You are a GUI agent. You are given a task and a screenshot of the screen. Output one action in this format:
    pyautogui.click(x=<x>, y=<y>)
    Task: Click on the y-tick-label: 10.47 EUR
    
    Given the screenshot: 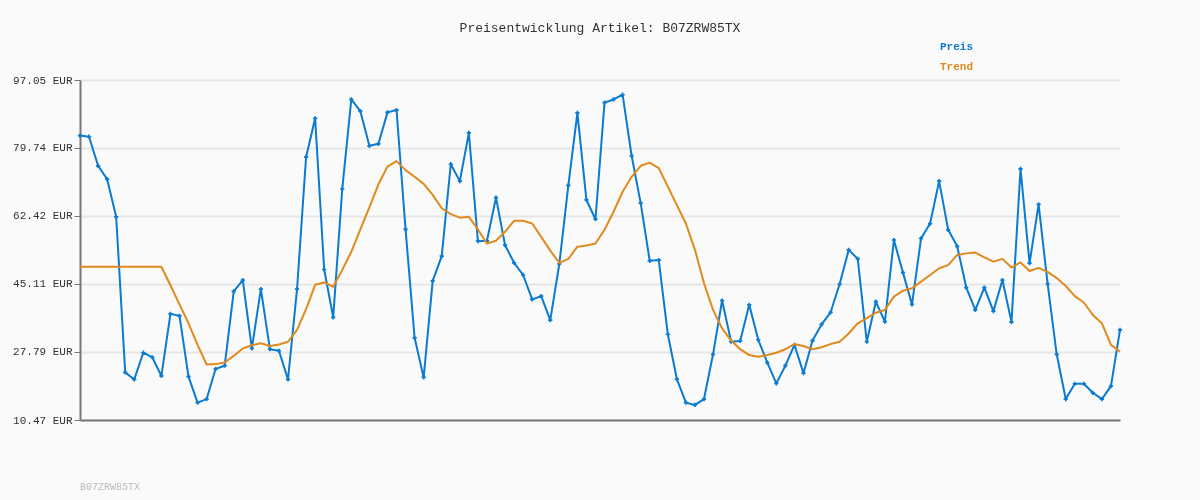 What is the action you would take?
    pyautogui.click(x=43, y=420)
    